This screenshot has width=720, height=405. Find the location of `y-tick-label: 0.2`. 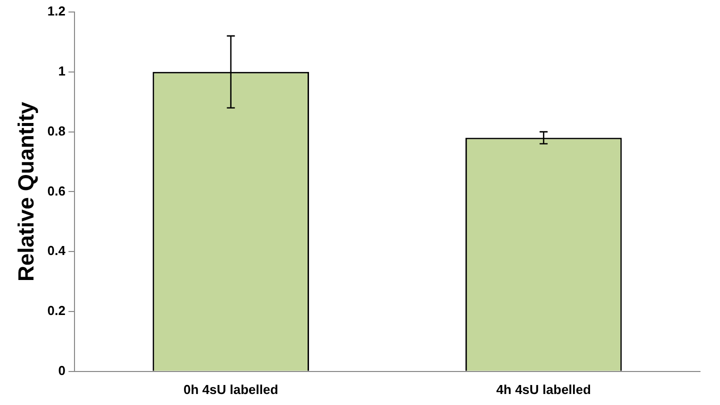

y-tick-label: 0.2 is located at coordinates (56, 310).